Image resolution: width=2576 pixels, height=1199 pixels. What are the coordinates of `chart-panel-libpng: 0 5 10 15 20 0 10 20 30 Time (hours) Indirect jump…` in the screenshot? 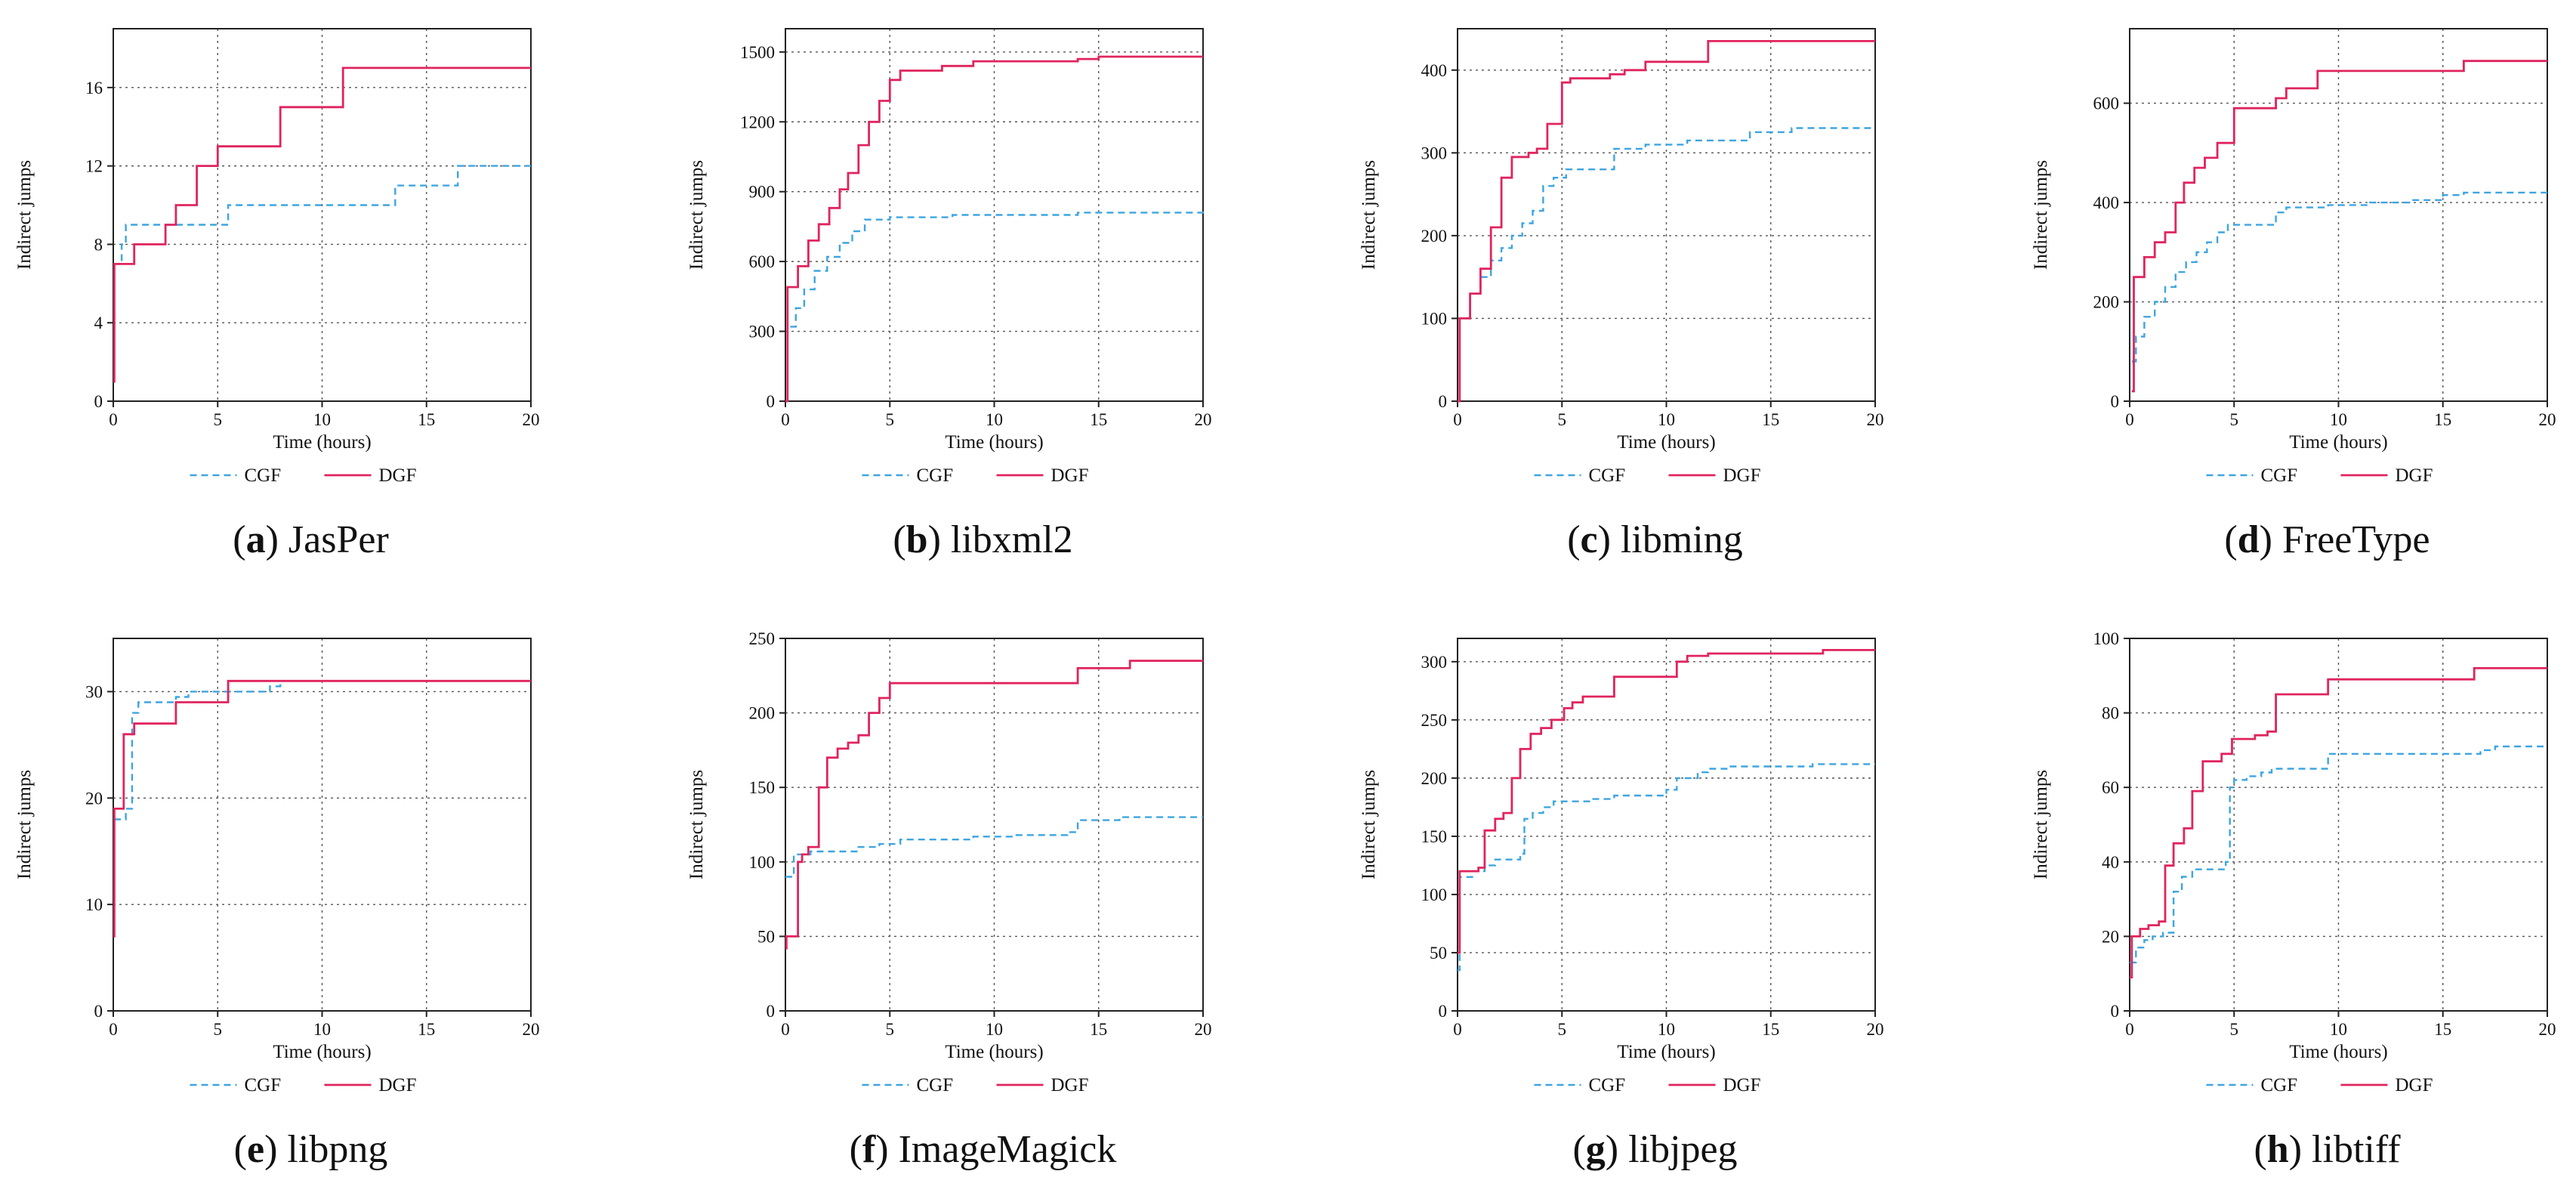 It's located at (277, 905).